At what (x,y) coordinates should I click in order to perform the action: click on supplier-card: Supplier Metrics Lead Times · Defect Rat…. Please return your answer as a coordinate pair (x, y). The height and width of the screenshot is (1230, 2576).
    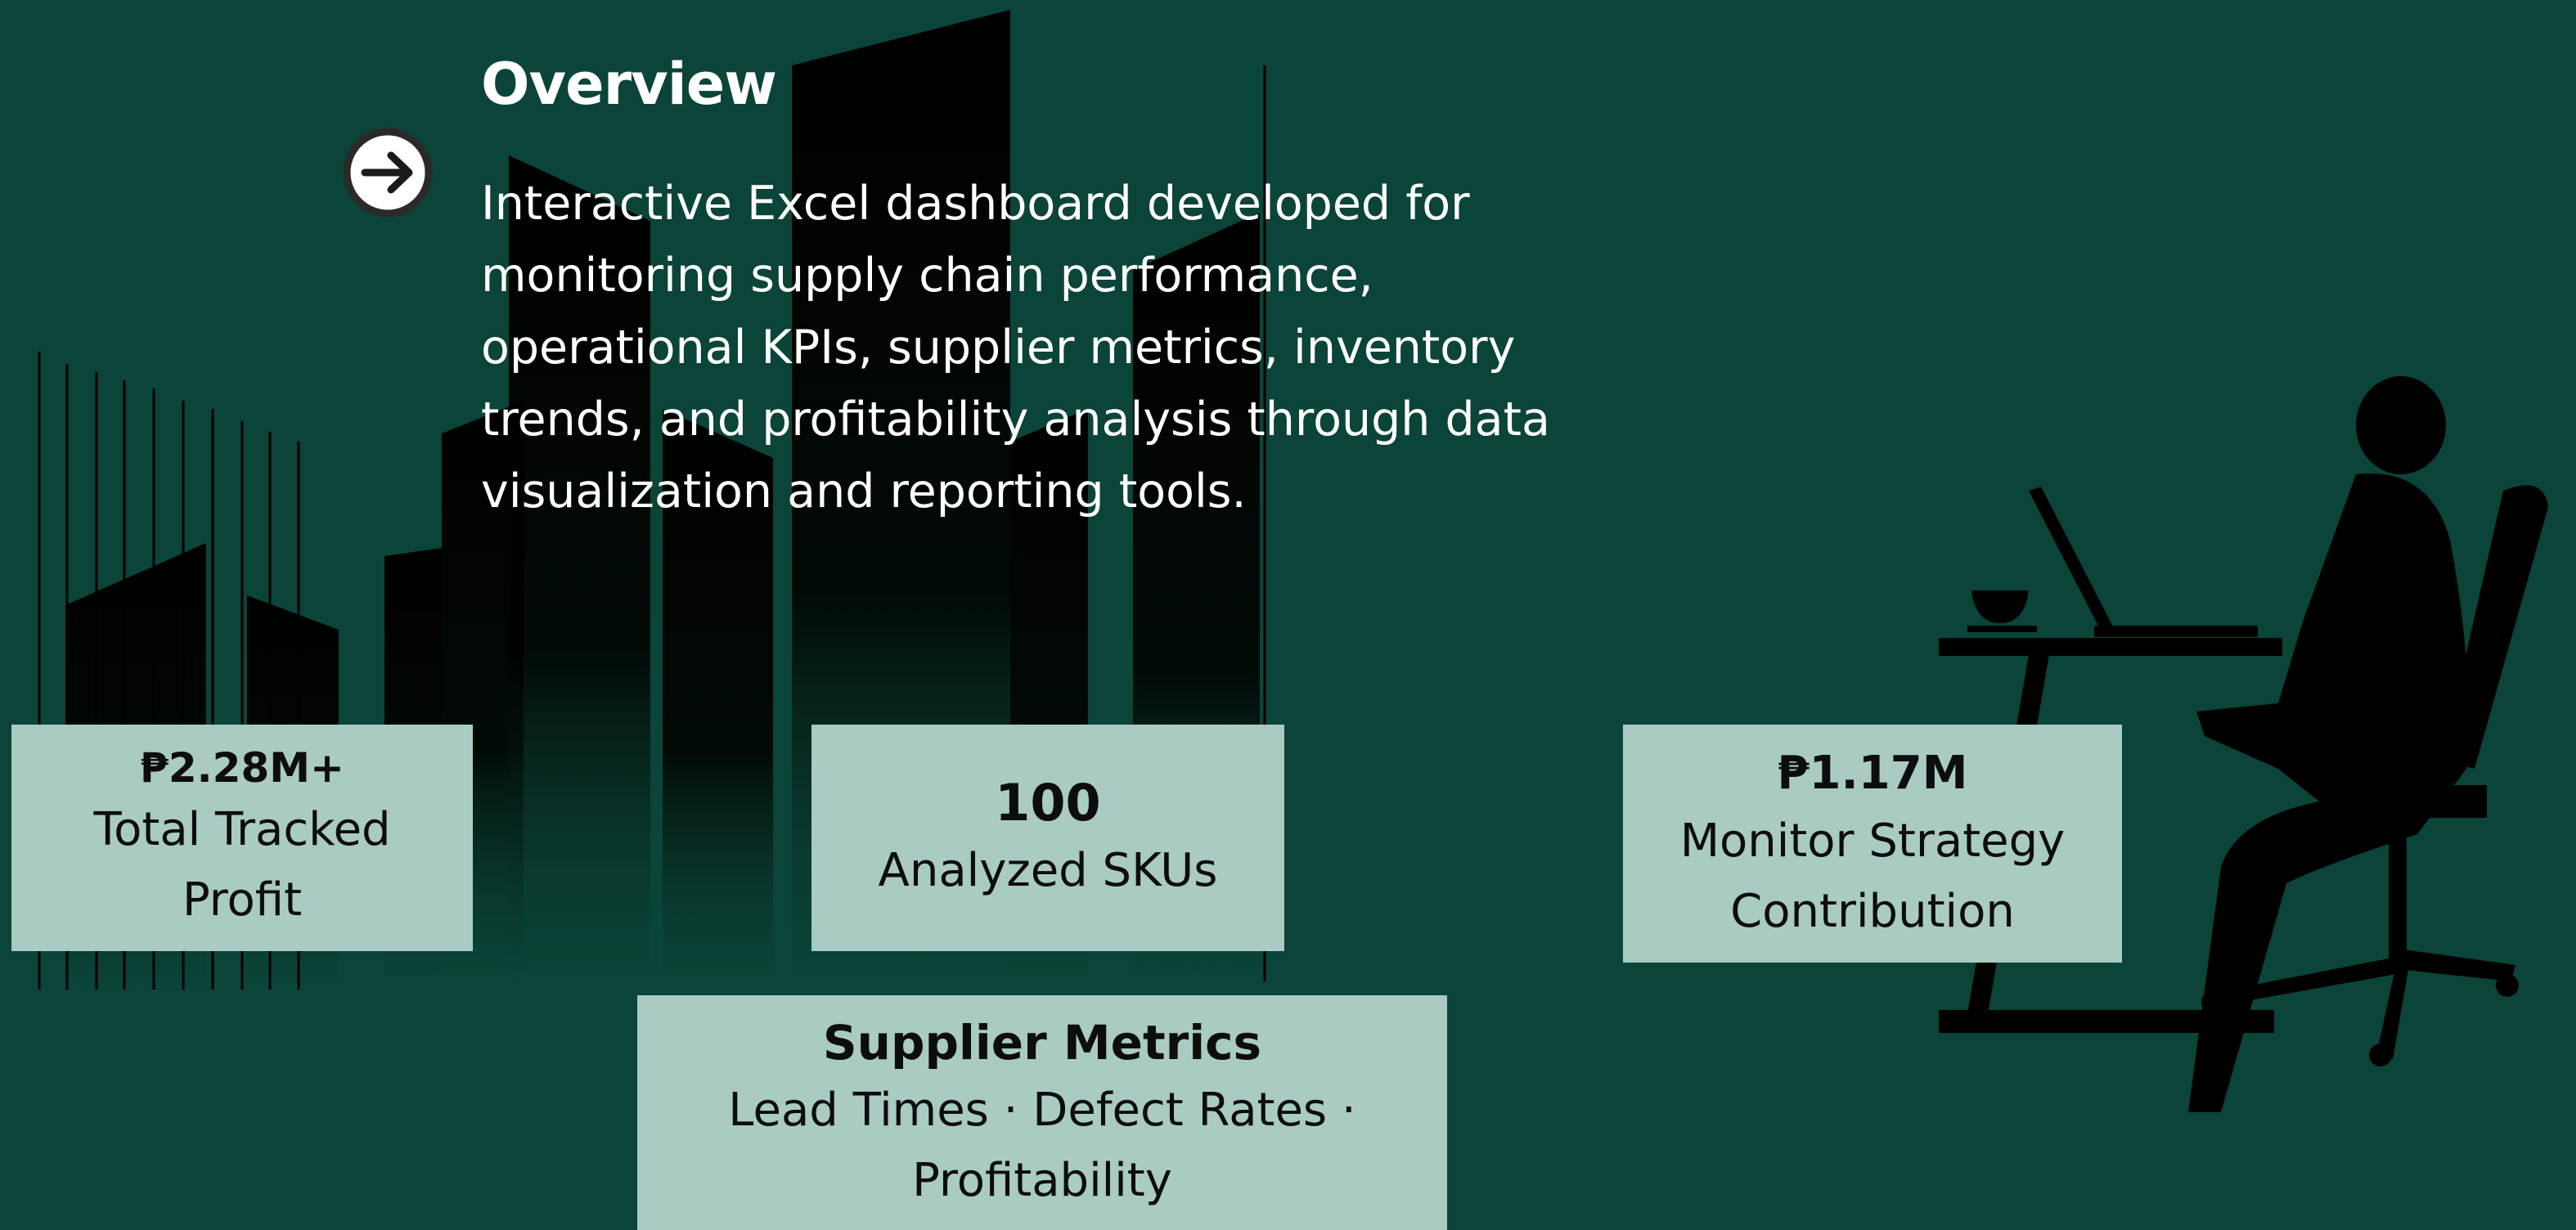
    Looking at the image, I should click on (1042, 1112).